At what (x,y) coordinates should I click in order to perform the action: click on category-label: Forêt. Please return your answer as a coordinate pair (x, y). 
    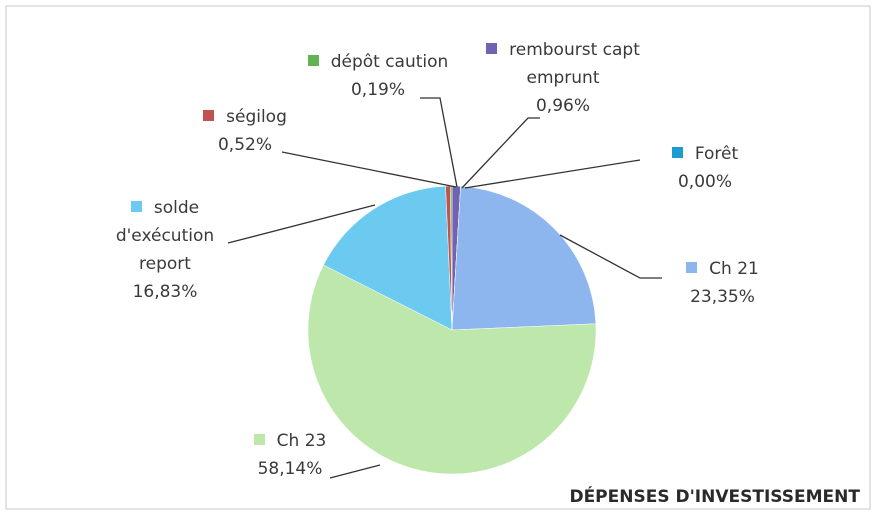
    Looking at the image, I should click on (716, 154).